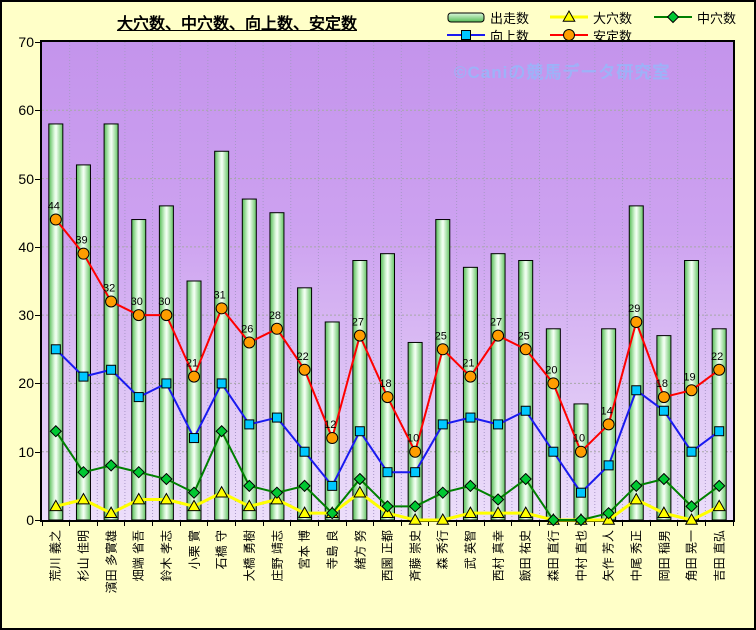  What do you see at coordinates (304, 550) in the screenshot?
I see `x-axis-label-text: 宮本 博` at bounding box center [304, 550].